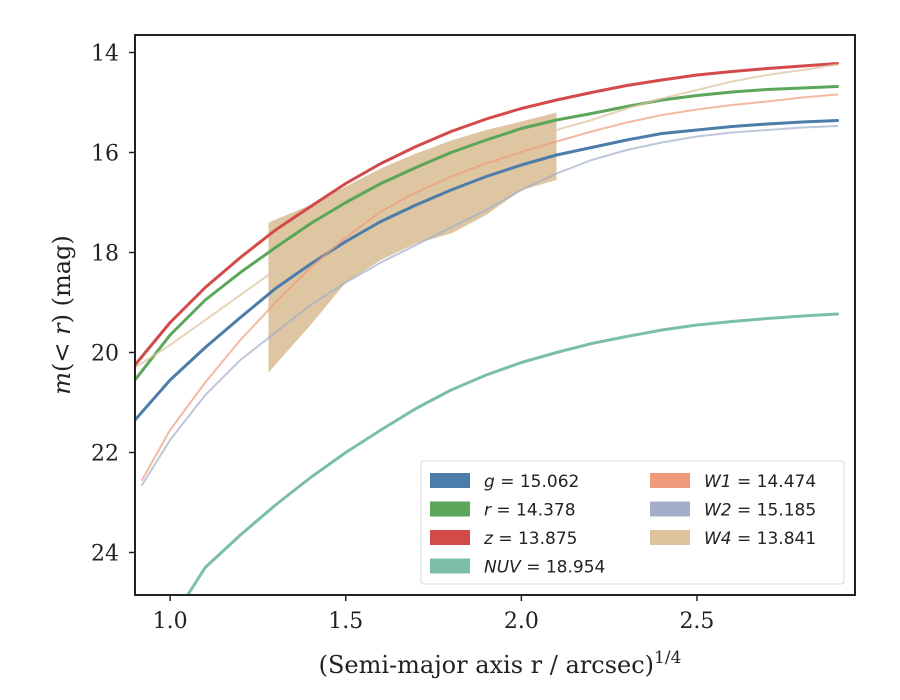  What do you see at coordinates (670, 509) in the screenshot?
I see `legend-swatch-w2` at bounding box center [670, 509].